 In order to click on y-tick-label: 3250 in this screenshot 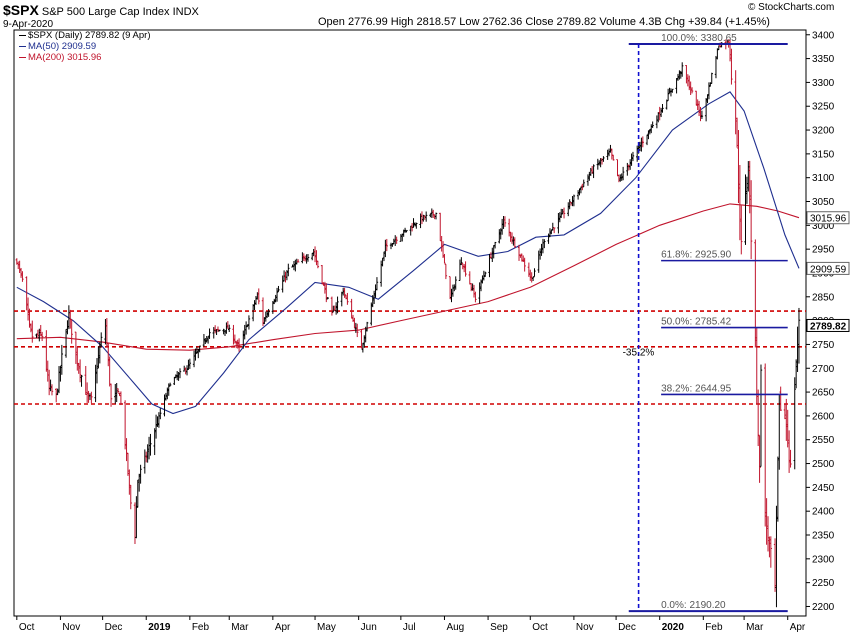, I will do `click(823, 107)`.